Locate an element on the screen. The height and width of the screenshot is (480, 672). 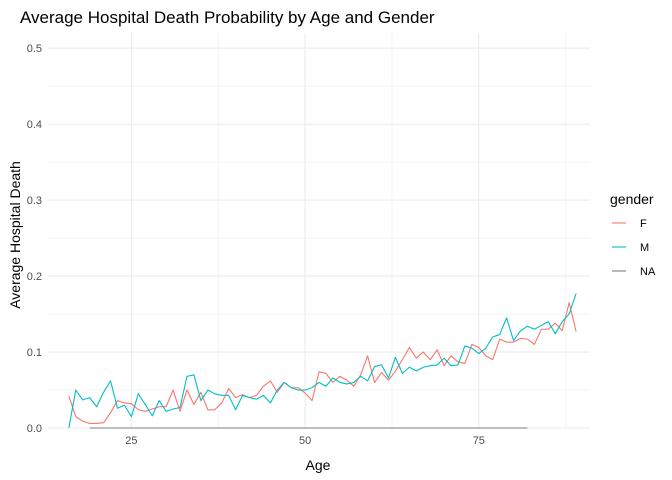
x-tick-label: 75 is located at coordinates (479, 441).